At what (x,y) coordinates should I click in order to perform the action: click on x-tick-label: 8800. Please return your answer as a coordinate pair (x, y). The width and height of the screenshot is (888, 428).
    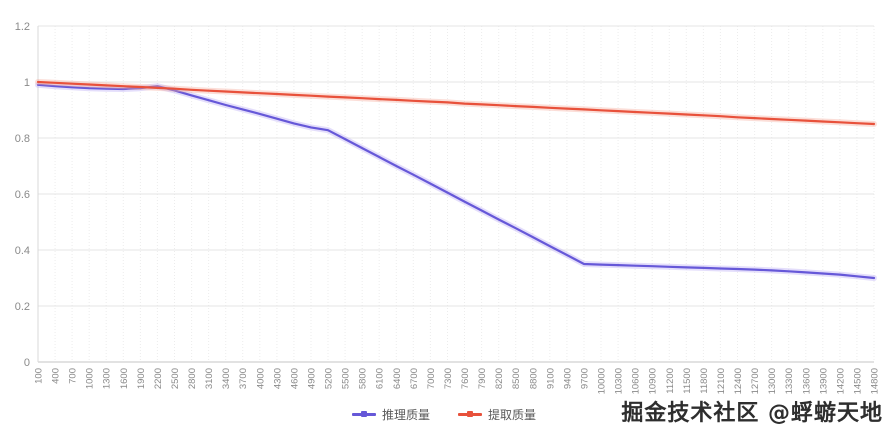
    Looking at the image, I should click on (533, 378).